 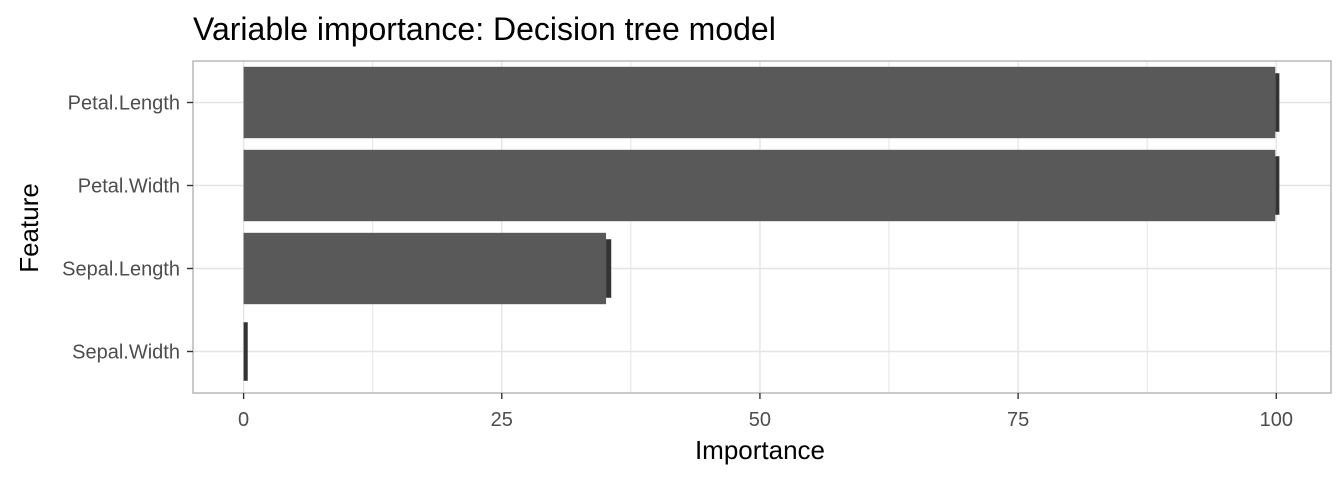 I want to click on chart-title: Variable importance: Decision tree model, so click(x=484, y=29).